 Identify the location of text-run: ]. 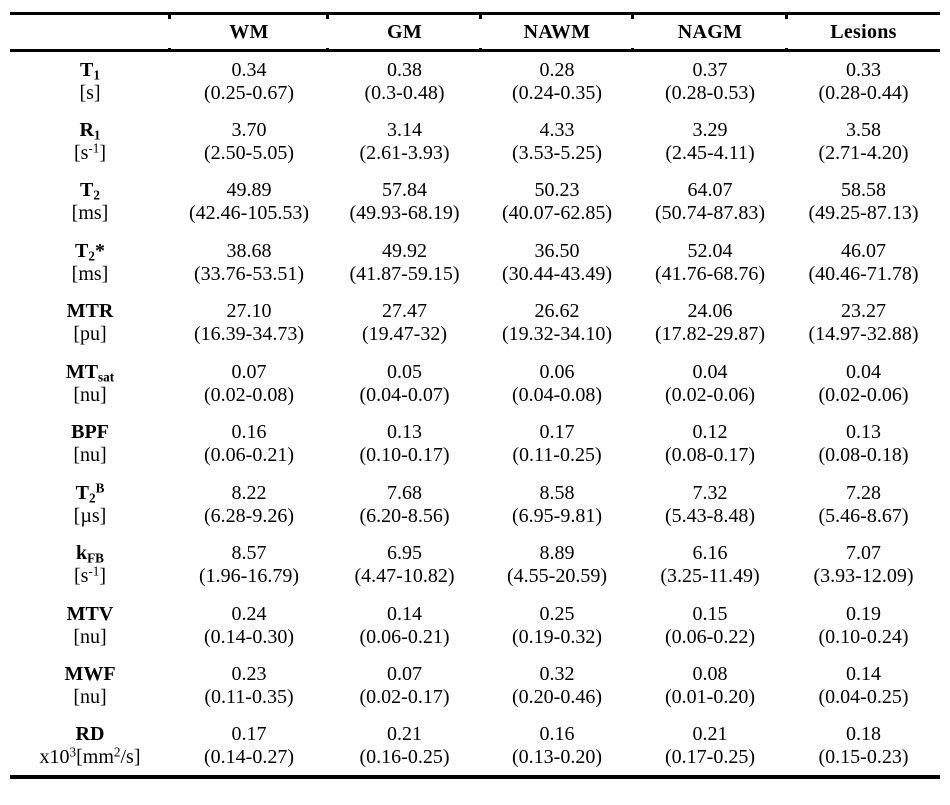
(103, 152).